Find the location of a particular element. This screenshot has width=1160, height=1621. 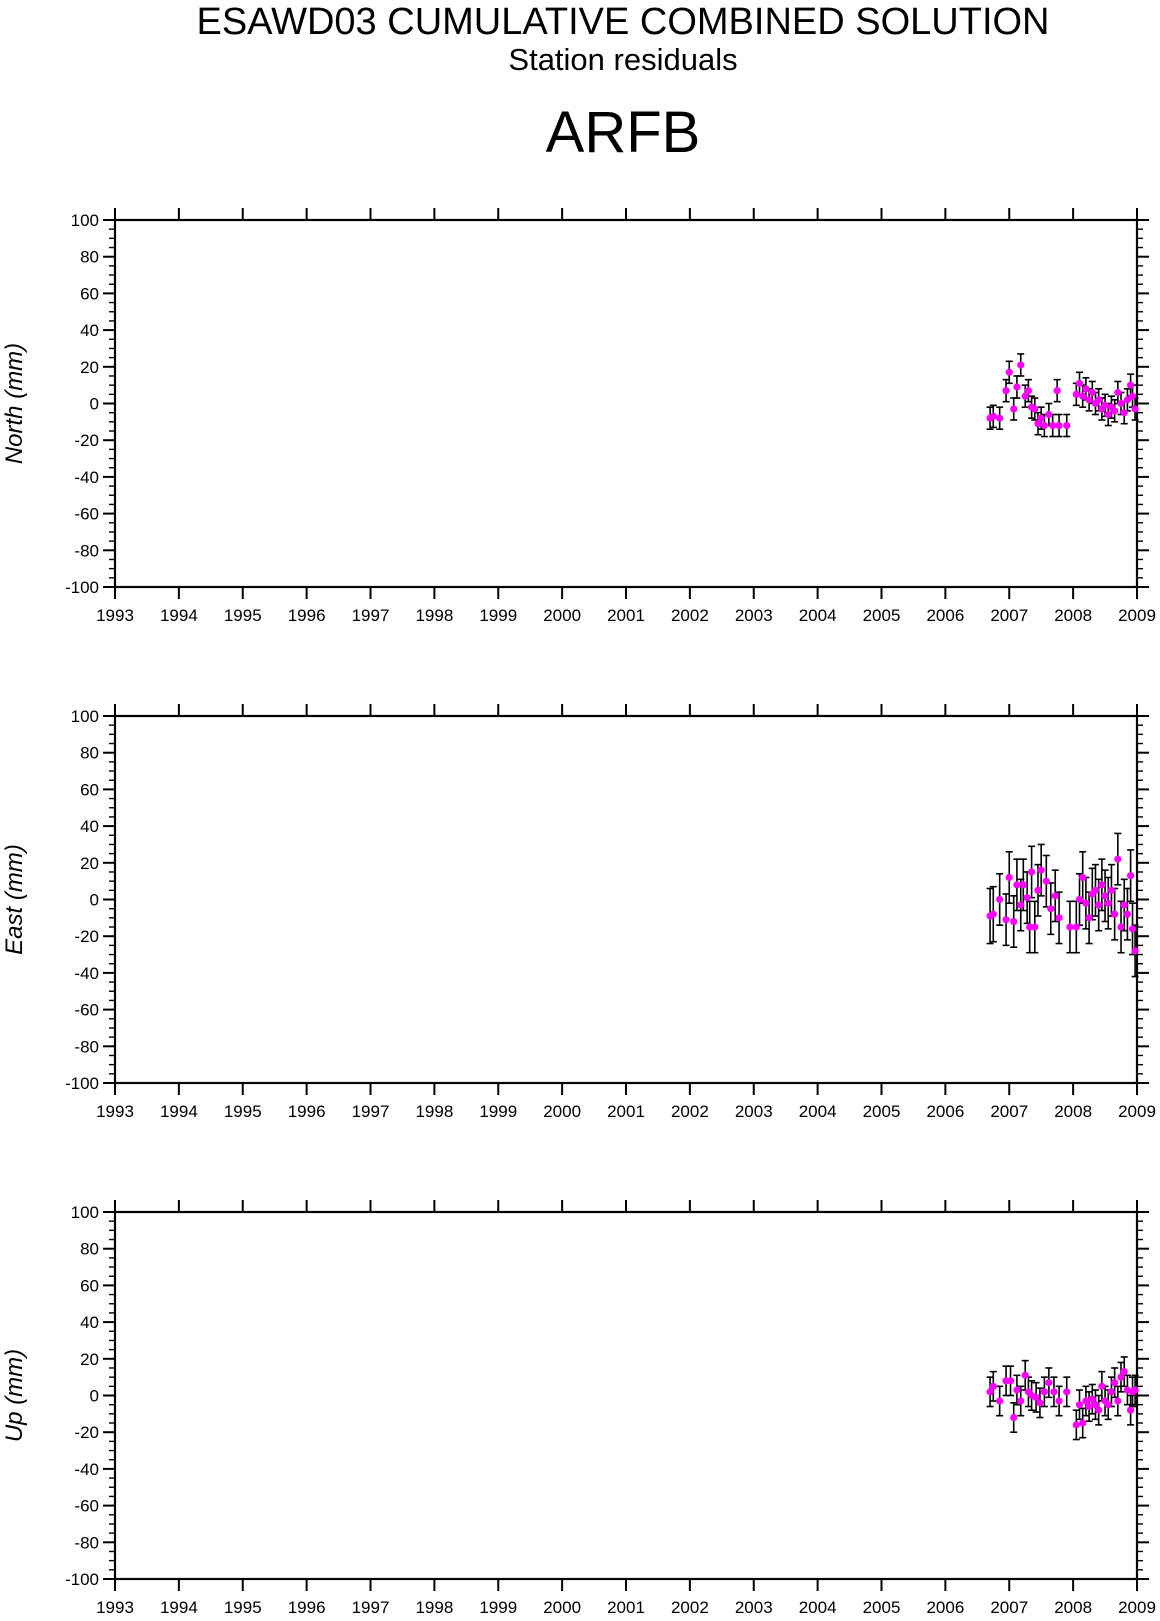

x-tick-label: 2001 is located at coordinates (626, 1111).